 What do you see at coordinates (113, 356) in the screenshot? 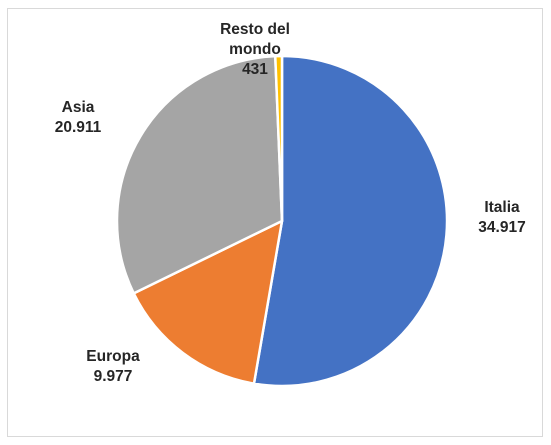
I see `data-label-category-europa: Europa` at bounding box center [113, 356].